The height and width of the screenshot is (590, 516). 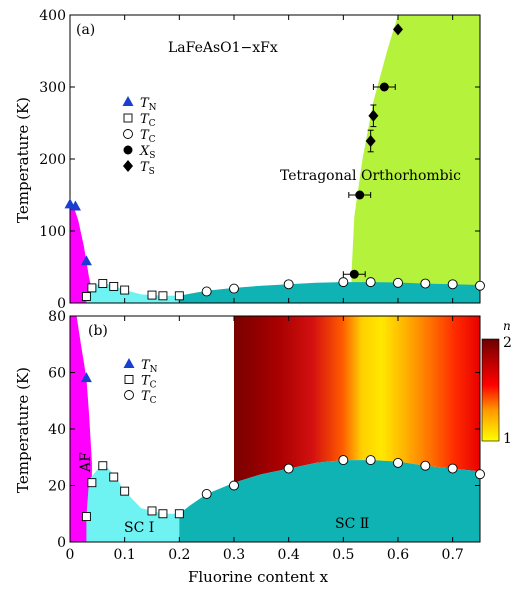 I want to click on x-tick-label: 0.2, so click(x=179, y=555).